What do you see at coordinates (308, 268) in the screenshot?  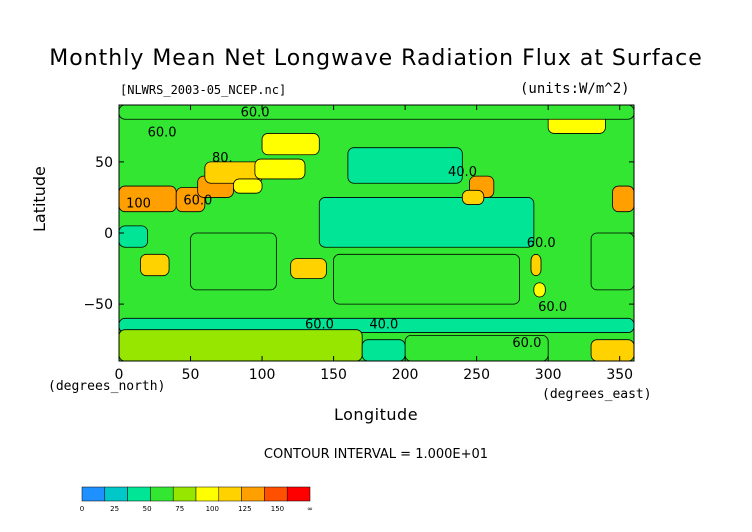 I see `region-australia` at bounding box center [308, 268].